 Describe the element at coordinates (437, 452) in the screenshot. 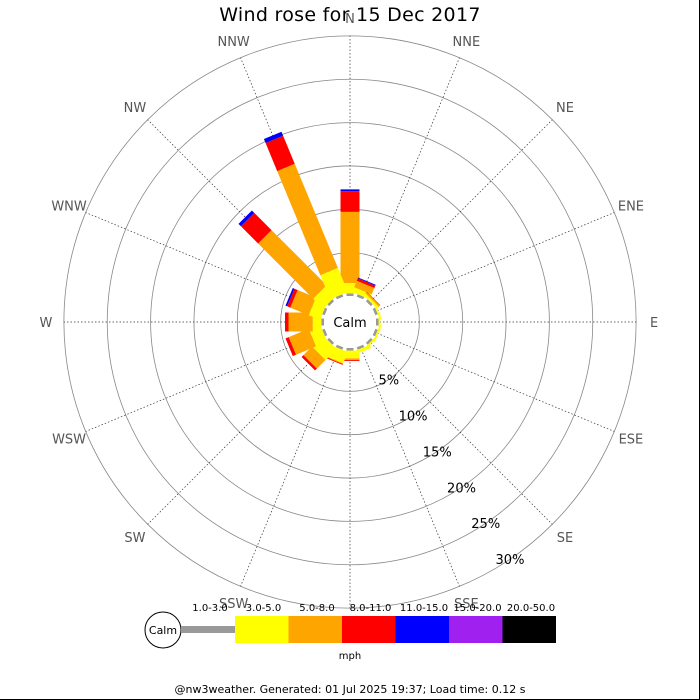

I see `radial-tick-label: 15%` at that location.